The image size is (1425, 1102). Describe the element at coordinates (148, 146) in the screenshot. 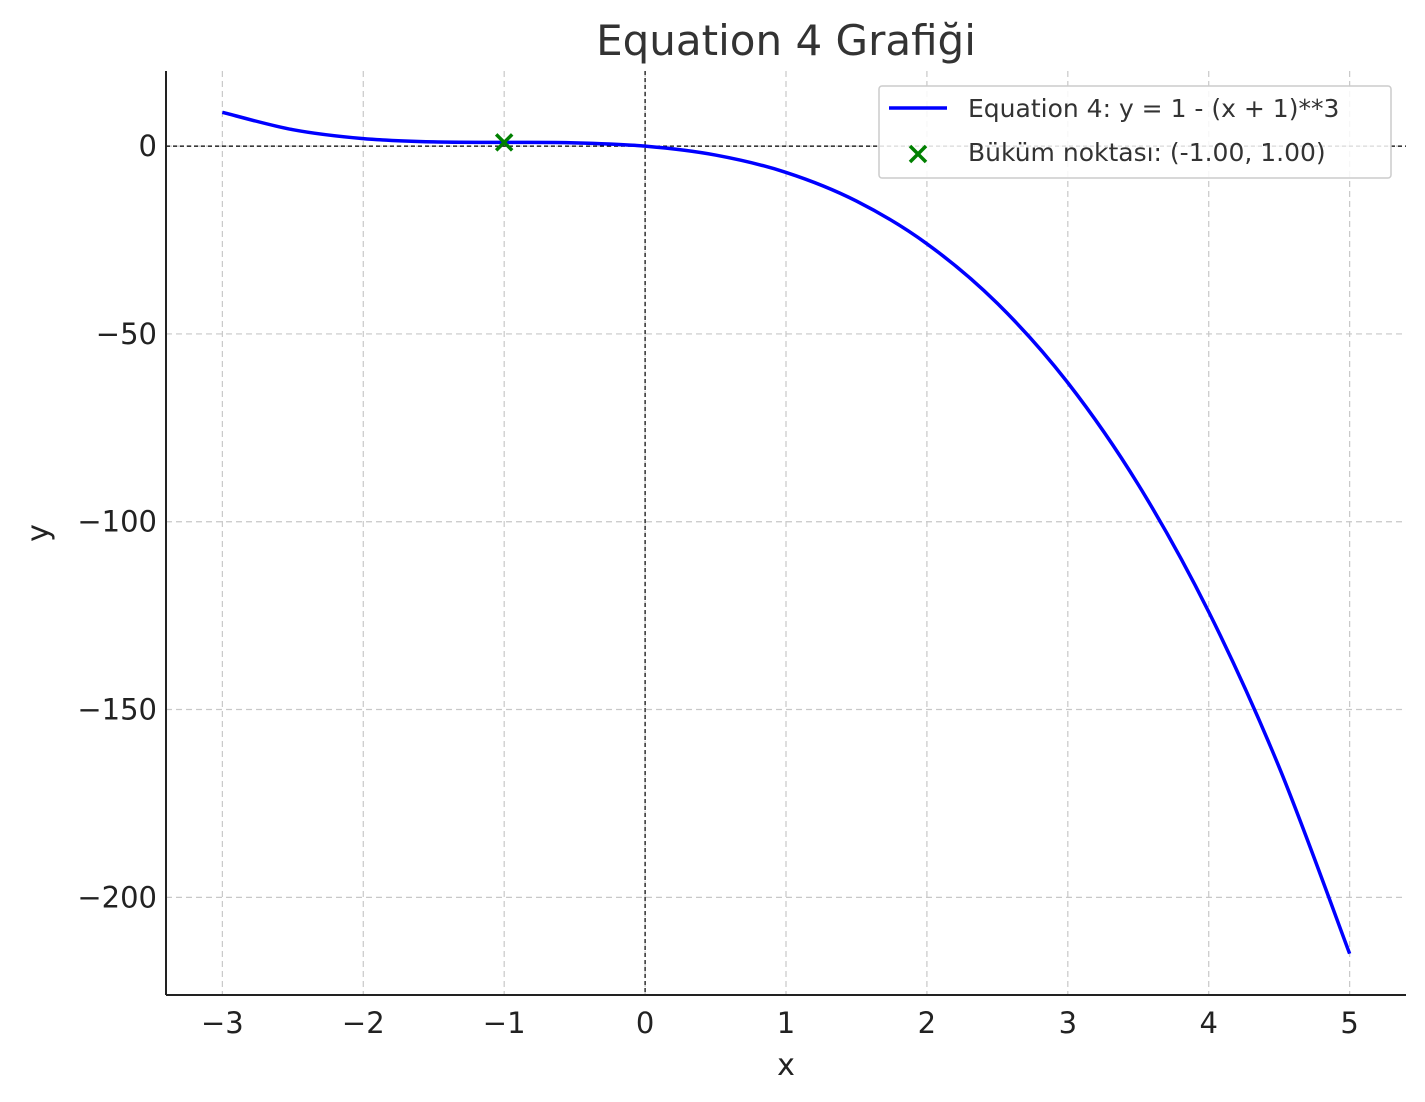

I see `y-tick-label: 0` at that location.